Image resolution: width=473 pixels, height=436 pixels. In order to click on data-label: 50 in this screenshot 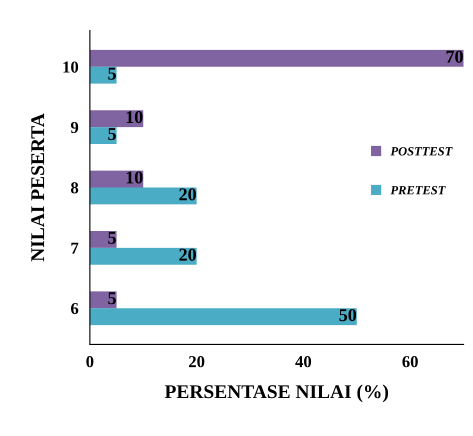, I will do `click(347, 315)`.